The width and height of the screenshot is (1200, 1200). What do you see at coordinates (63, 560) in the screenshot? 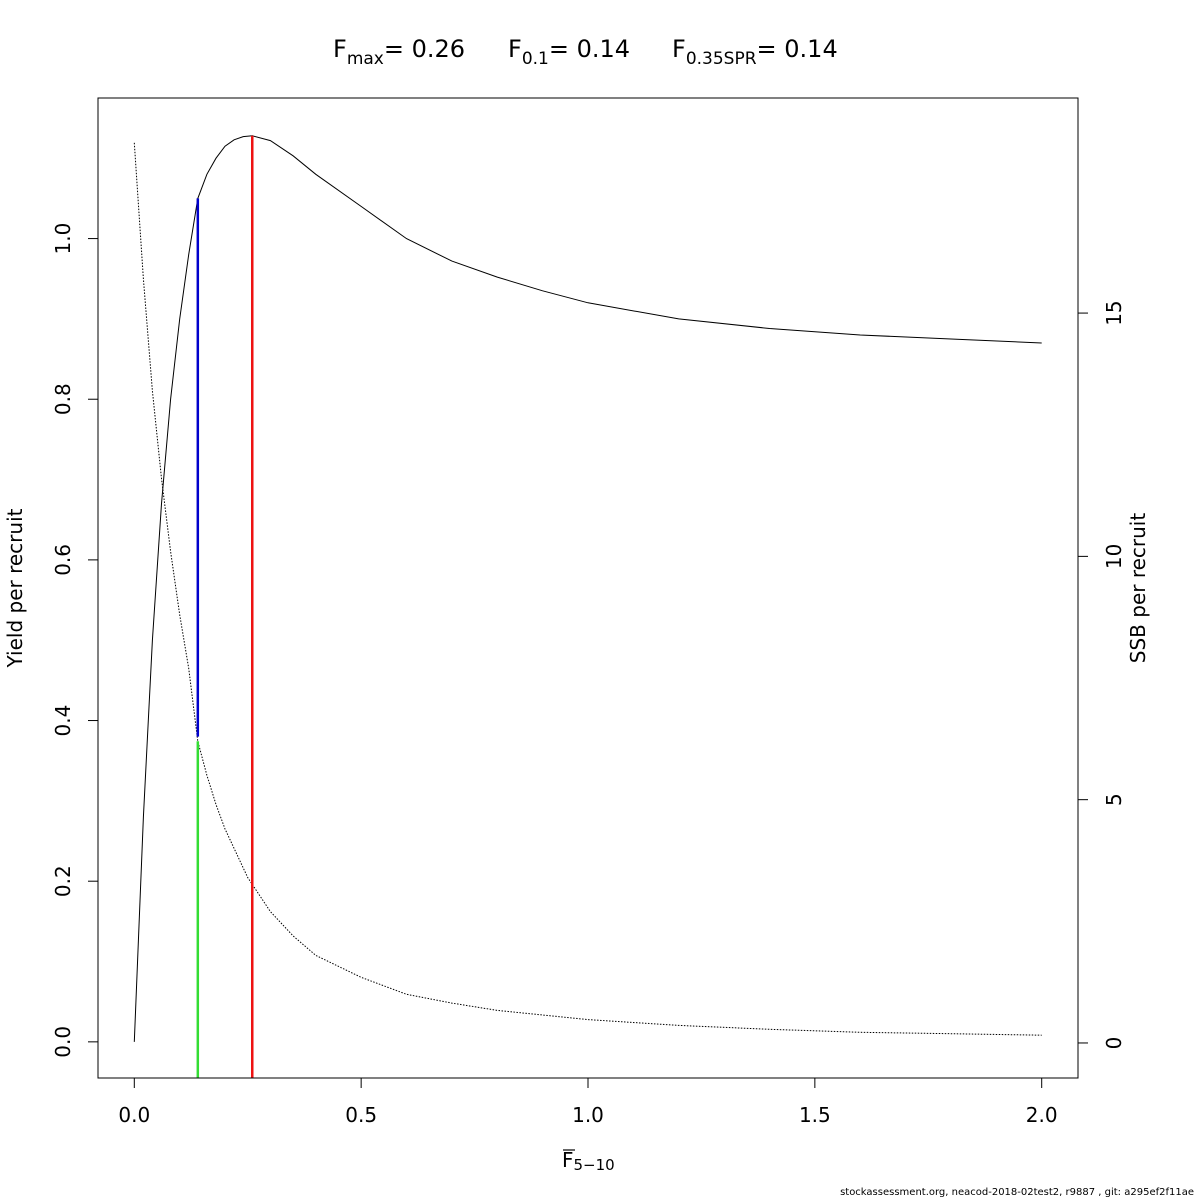
I see `y-tick-label: 0.6` at bounding box center [63, 560].